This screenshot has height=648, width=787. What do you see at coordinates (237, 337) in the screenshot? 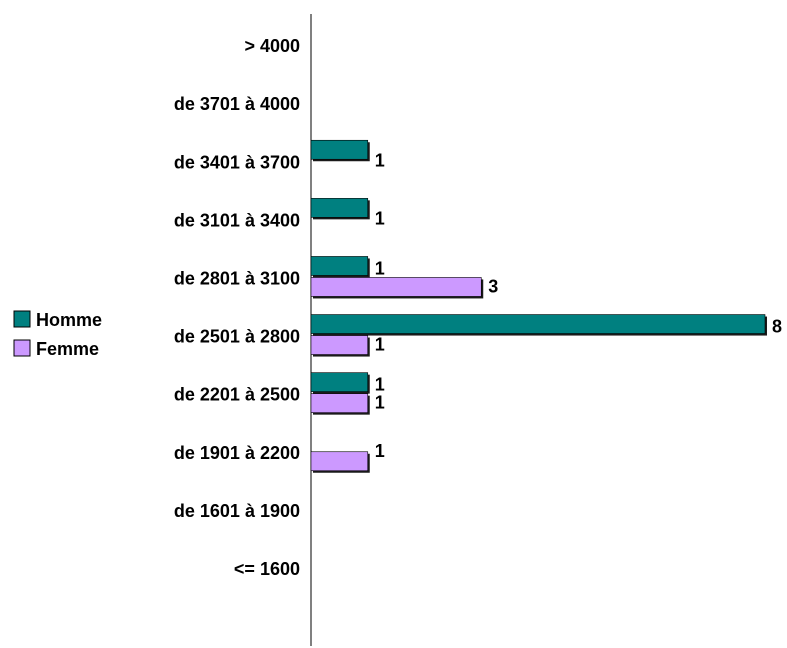
I see `category-label: de 2501 à 2800` at bounding box center [237, 337].